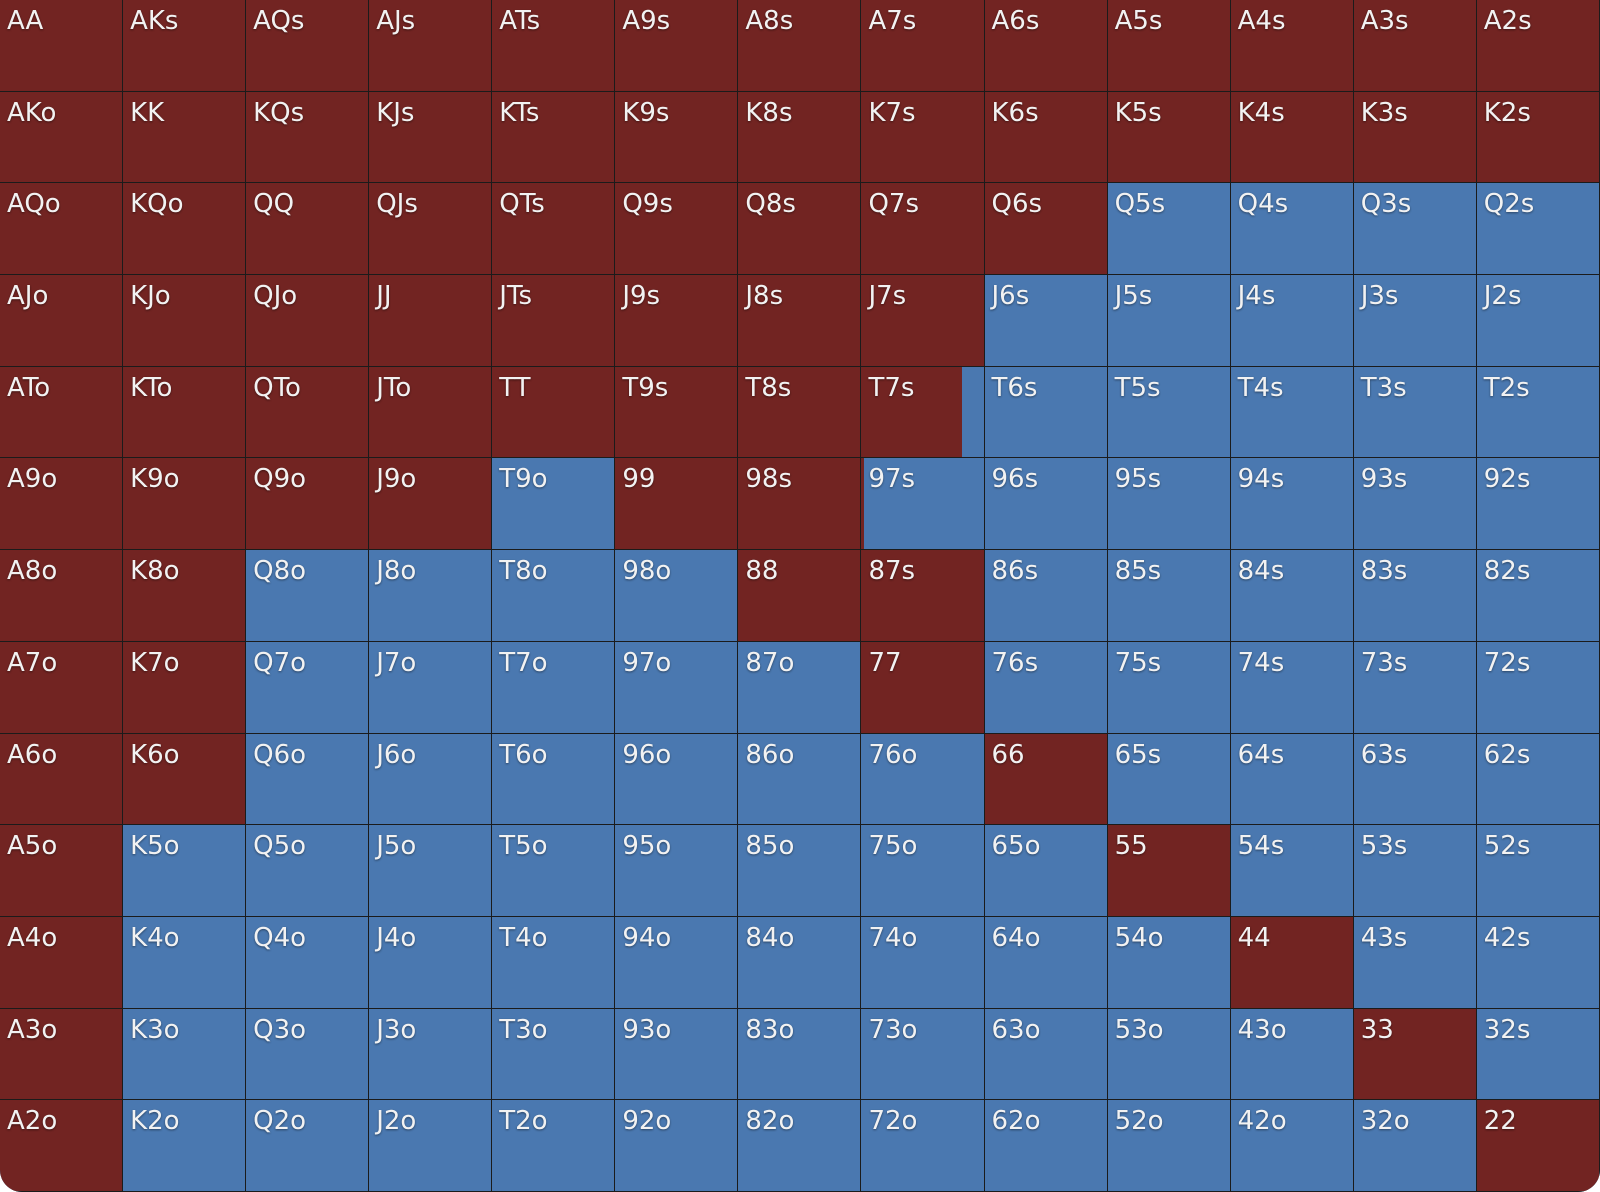  Describe the element at coordinates (677, 871) in the screenshot. I see `hand-cell: 95o` at that location.